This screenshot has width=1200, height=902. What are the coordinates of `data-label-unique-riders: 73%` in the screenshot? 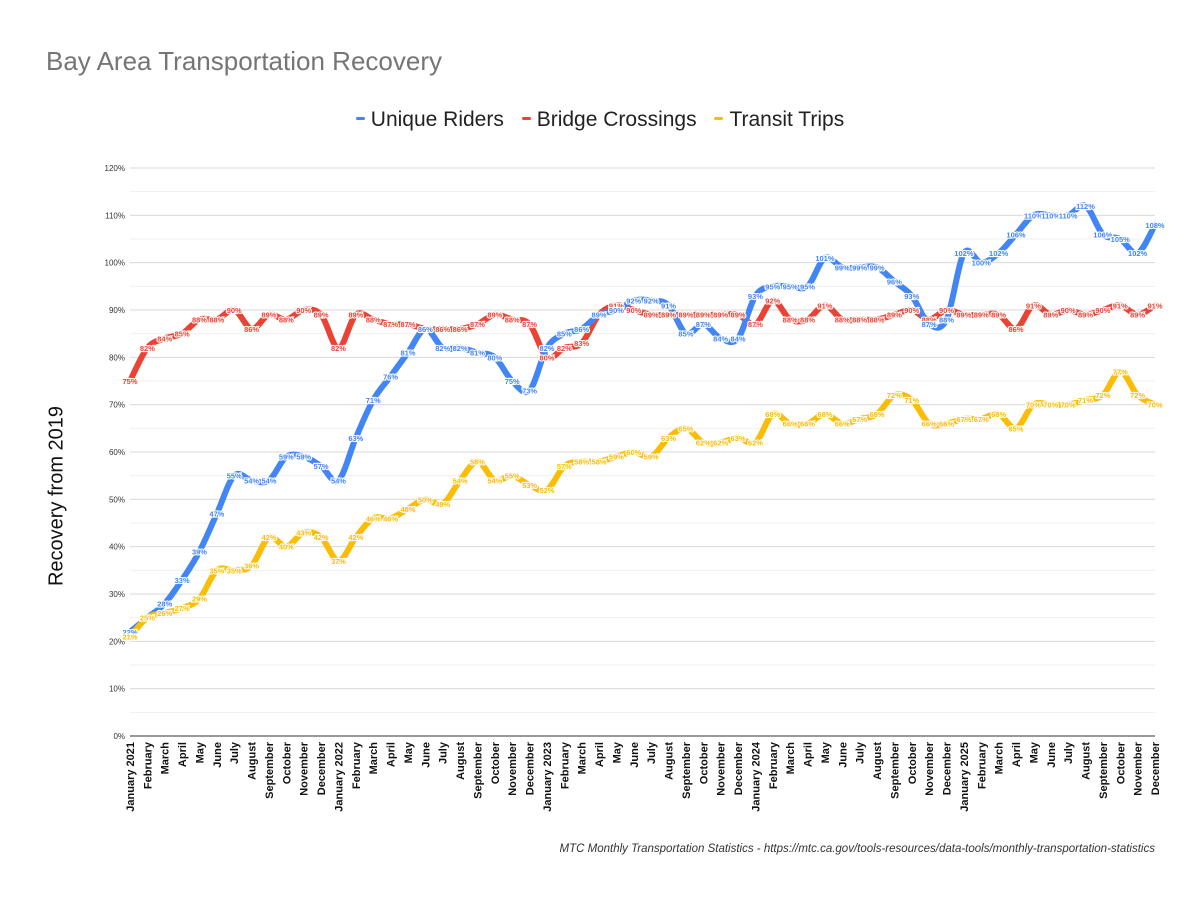 It's located at (529, 390).